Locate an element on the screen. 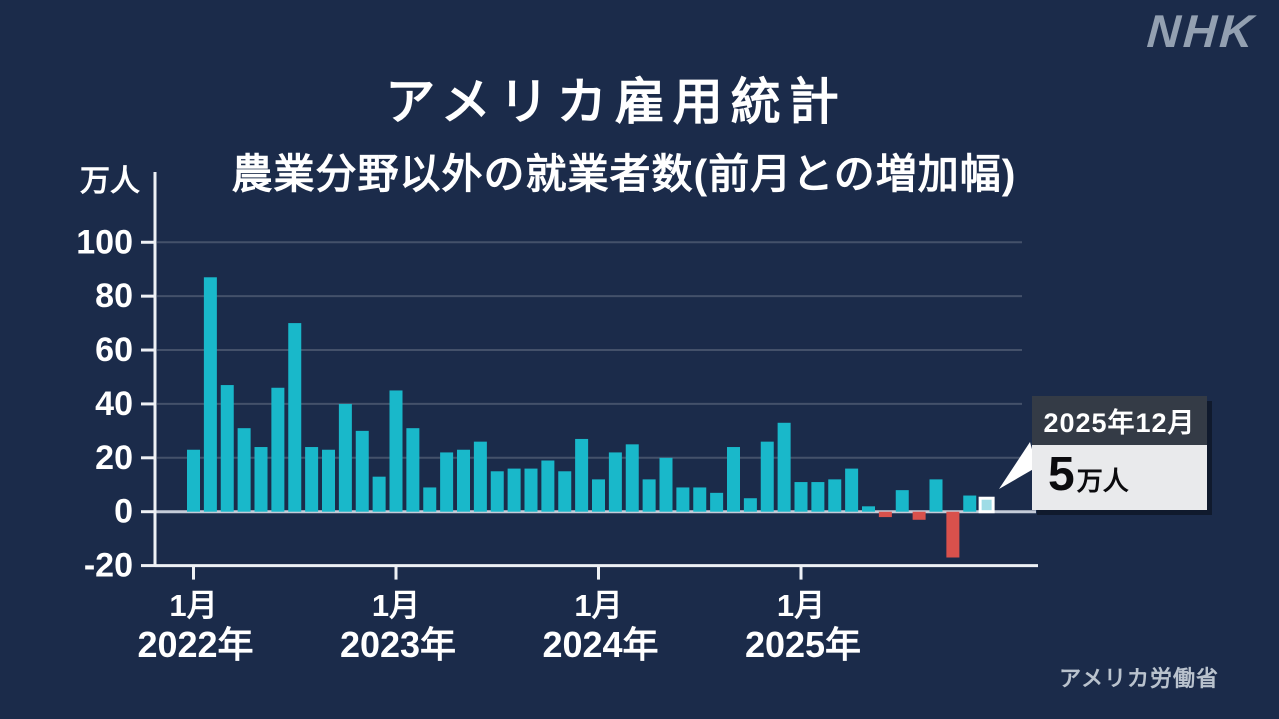  bar-2024年5月 is located at coordinates (666, 484).